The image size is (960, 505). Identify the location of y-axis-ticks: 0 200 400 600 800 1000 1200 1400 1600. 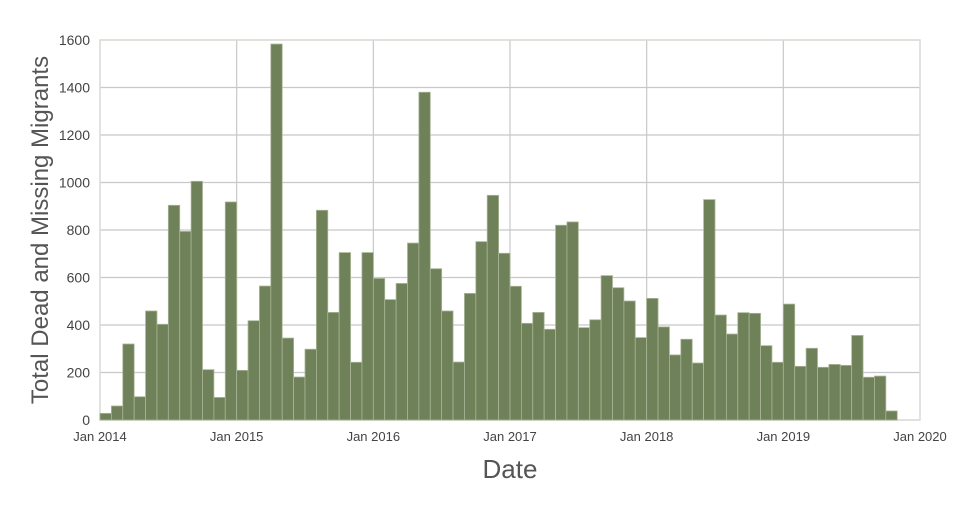
(74, 230).